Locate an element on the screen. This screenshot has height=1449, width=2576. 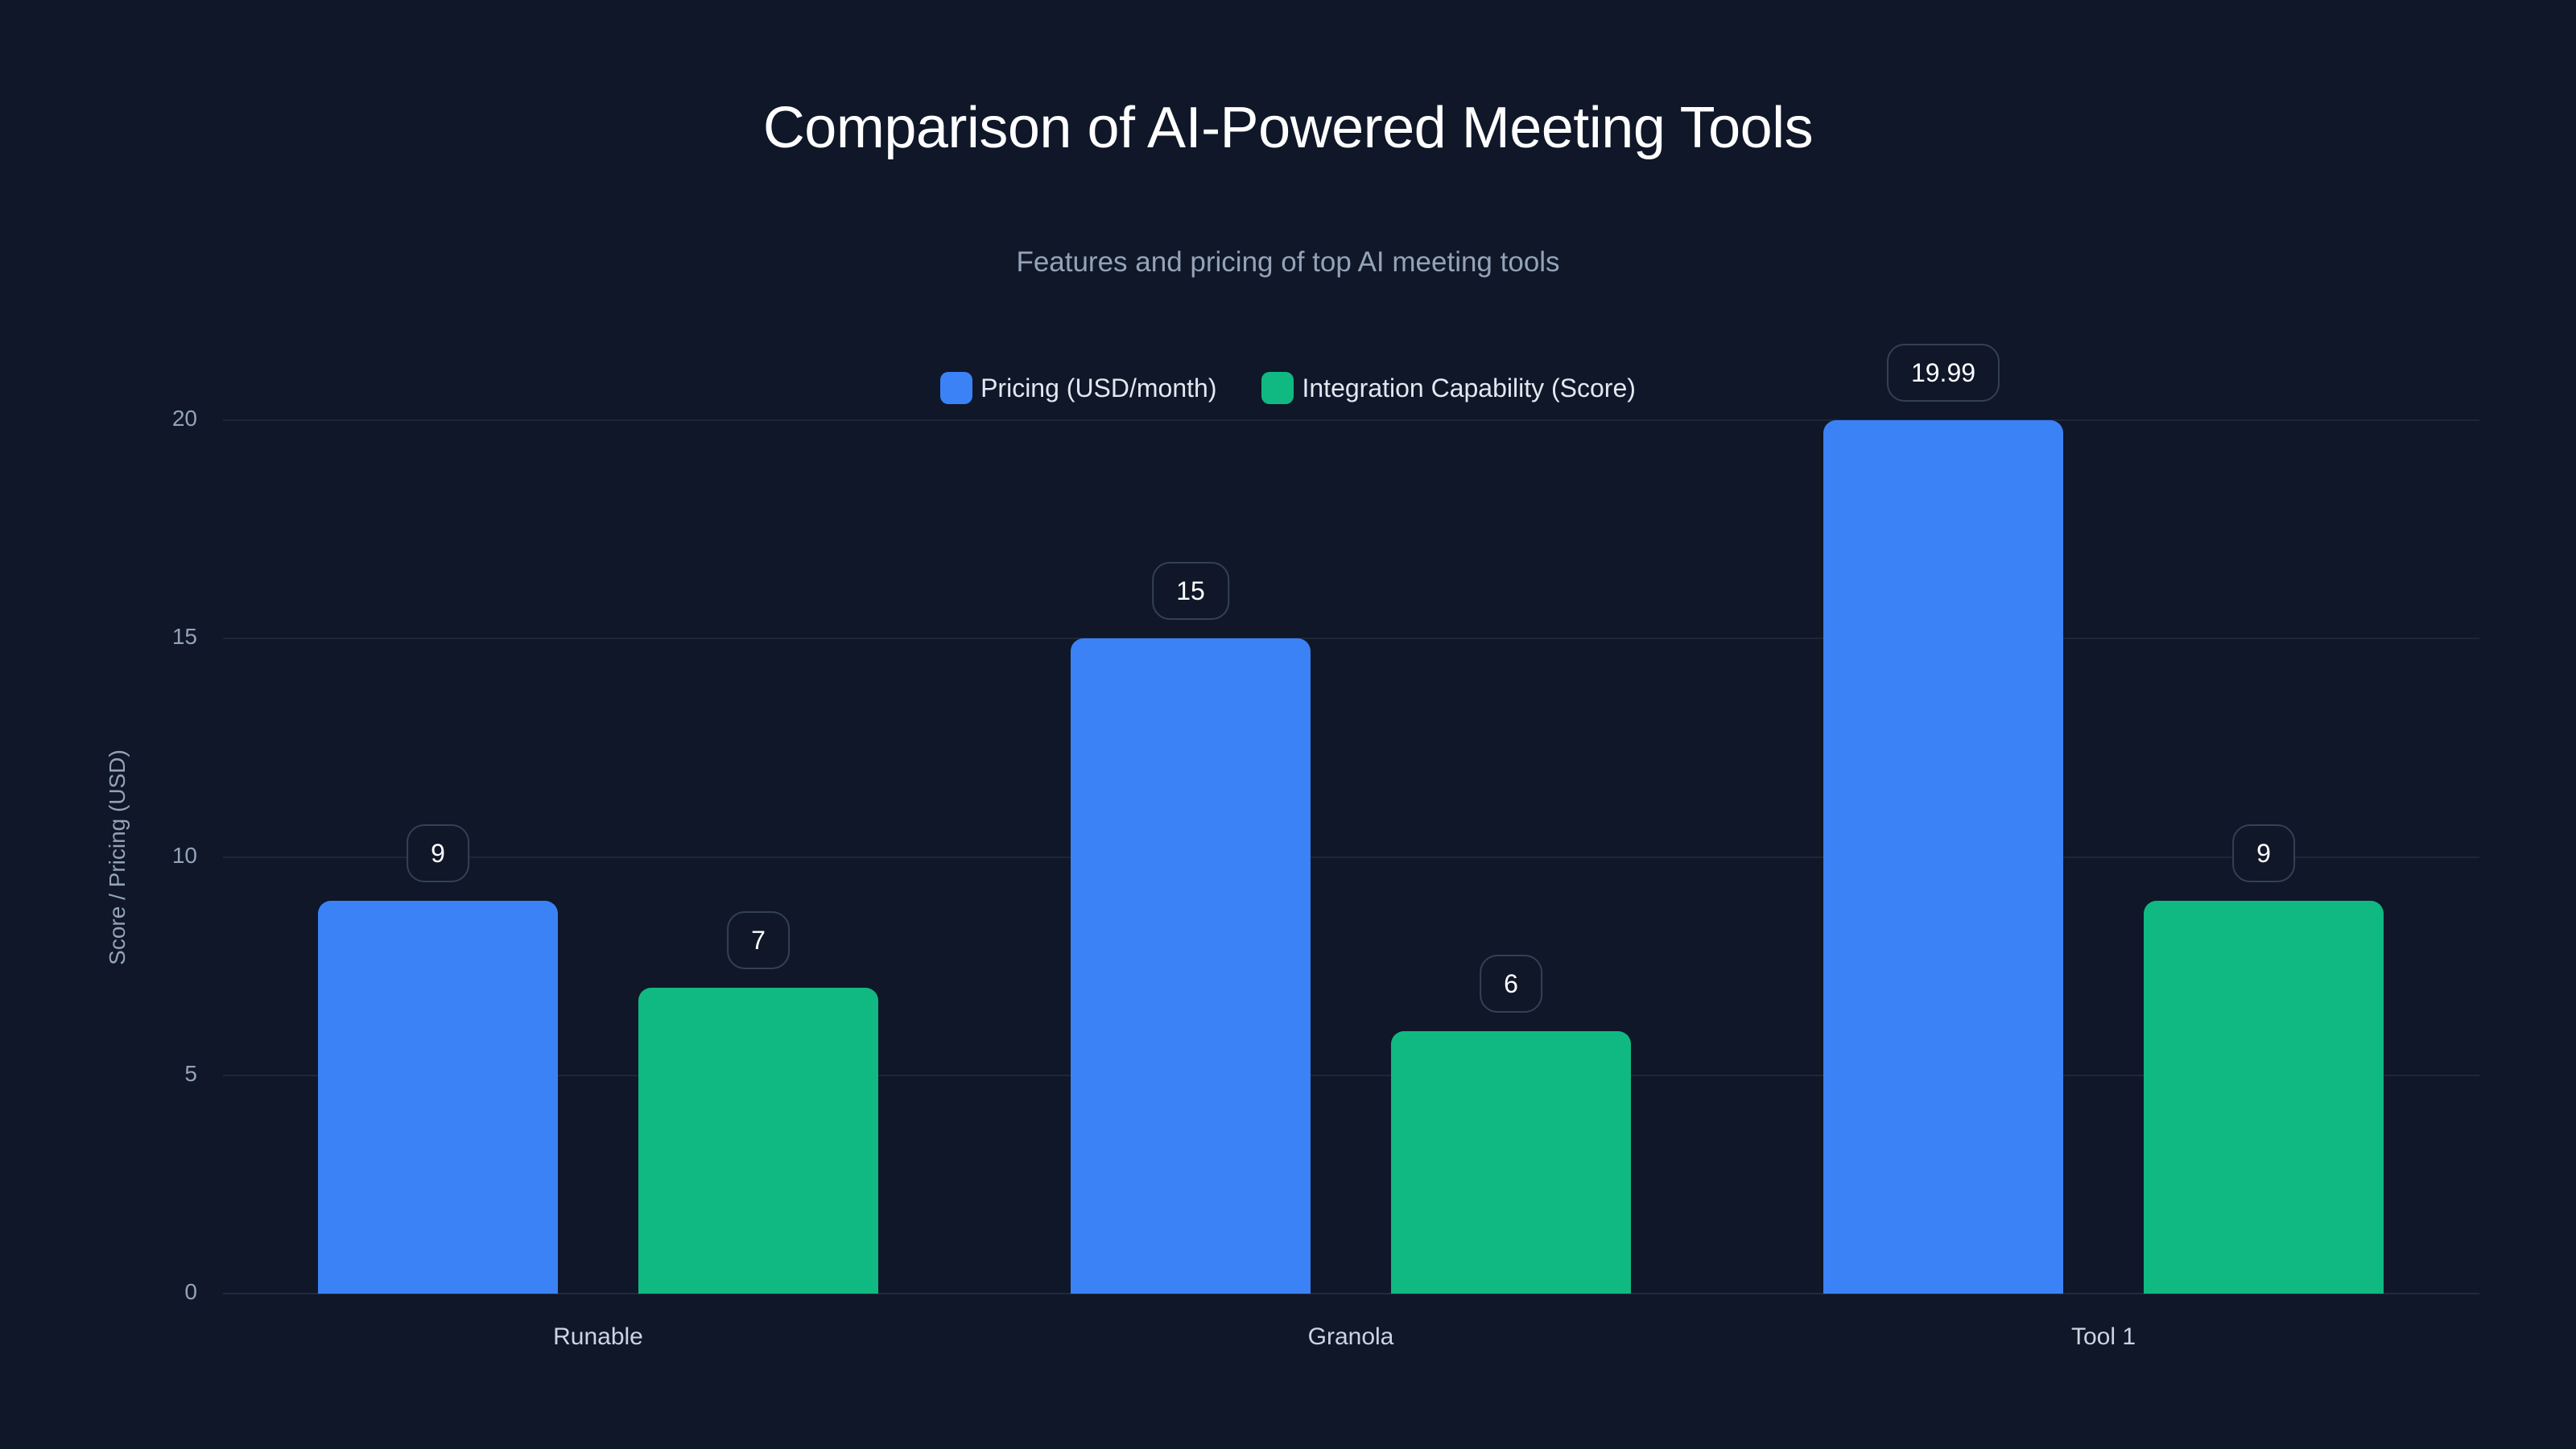
bar-granola-pricing is located at coordinates (1191, 966).